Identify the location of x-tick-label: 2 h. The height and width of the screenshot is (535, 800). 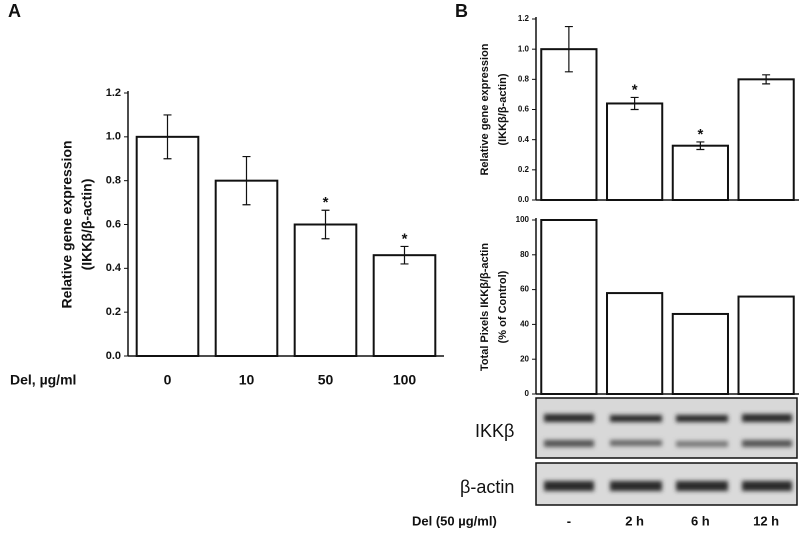
(634, 520).